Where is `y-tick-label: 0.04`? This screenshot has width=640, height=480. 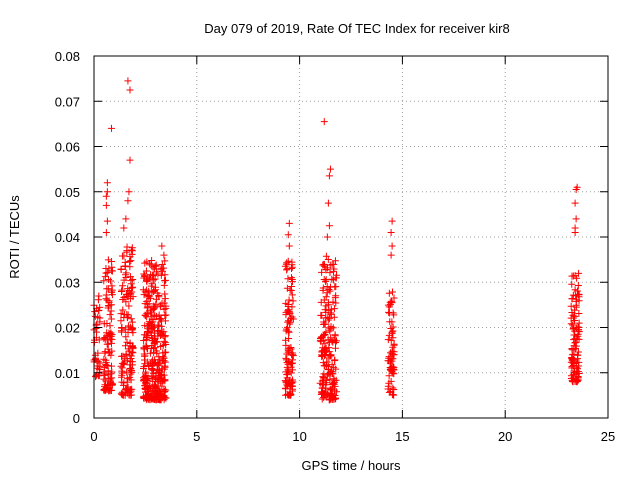 y-tick-label: 0.04 is located at coordinates (67, 237).